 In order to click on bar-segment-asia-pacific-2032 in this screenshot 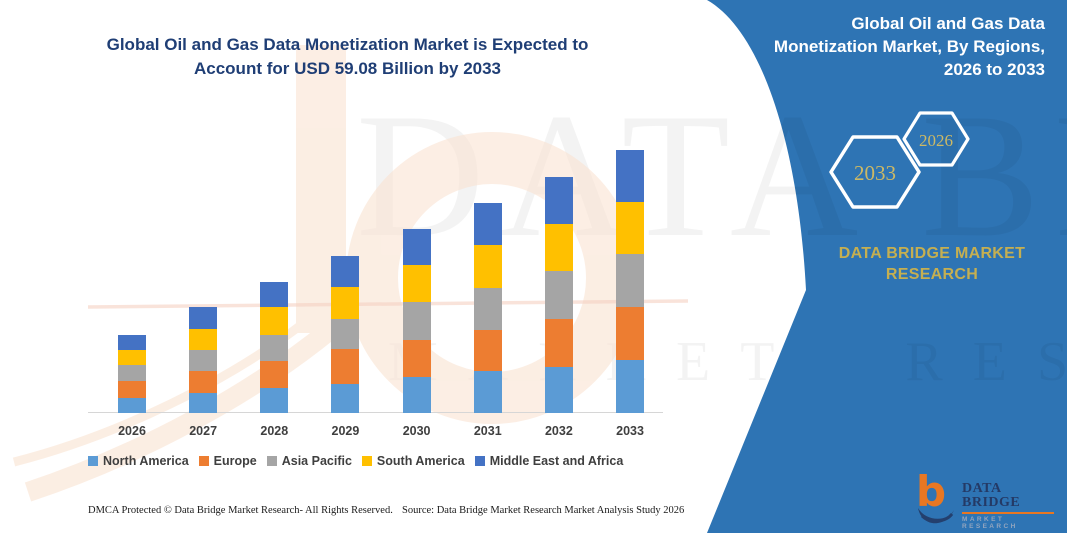, I will do `click(558, 295)`.